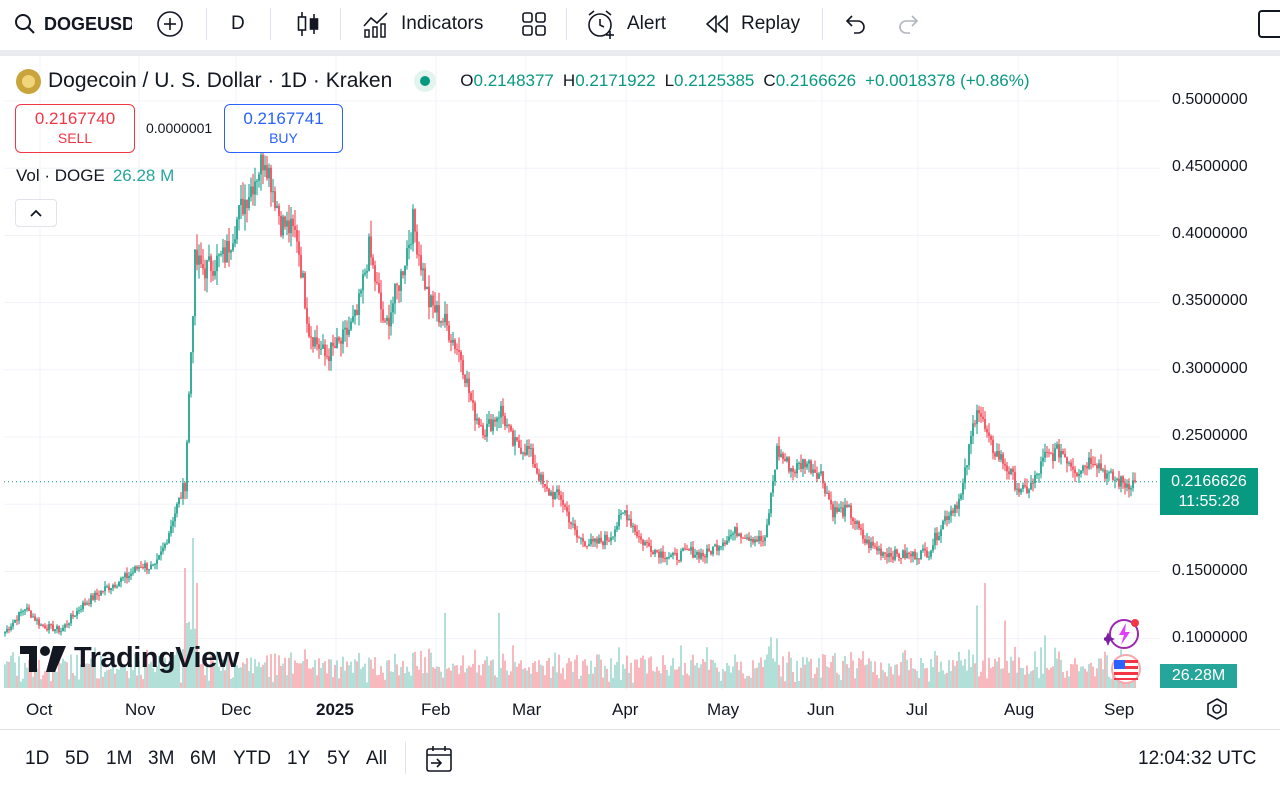 This screenshot has width=1280, height=788. What do you see at coordinates (1197, 758) in the screenshot?
I see `utc-clock: 12:04:32 UTC` at bounding box center [1197, 758].